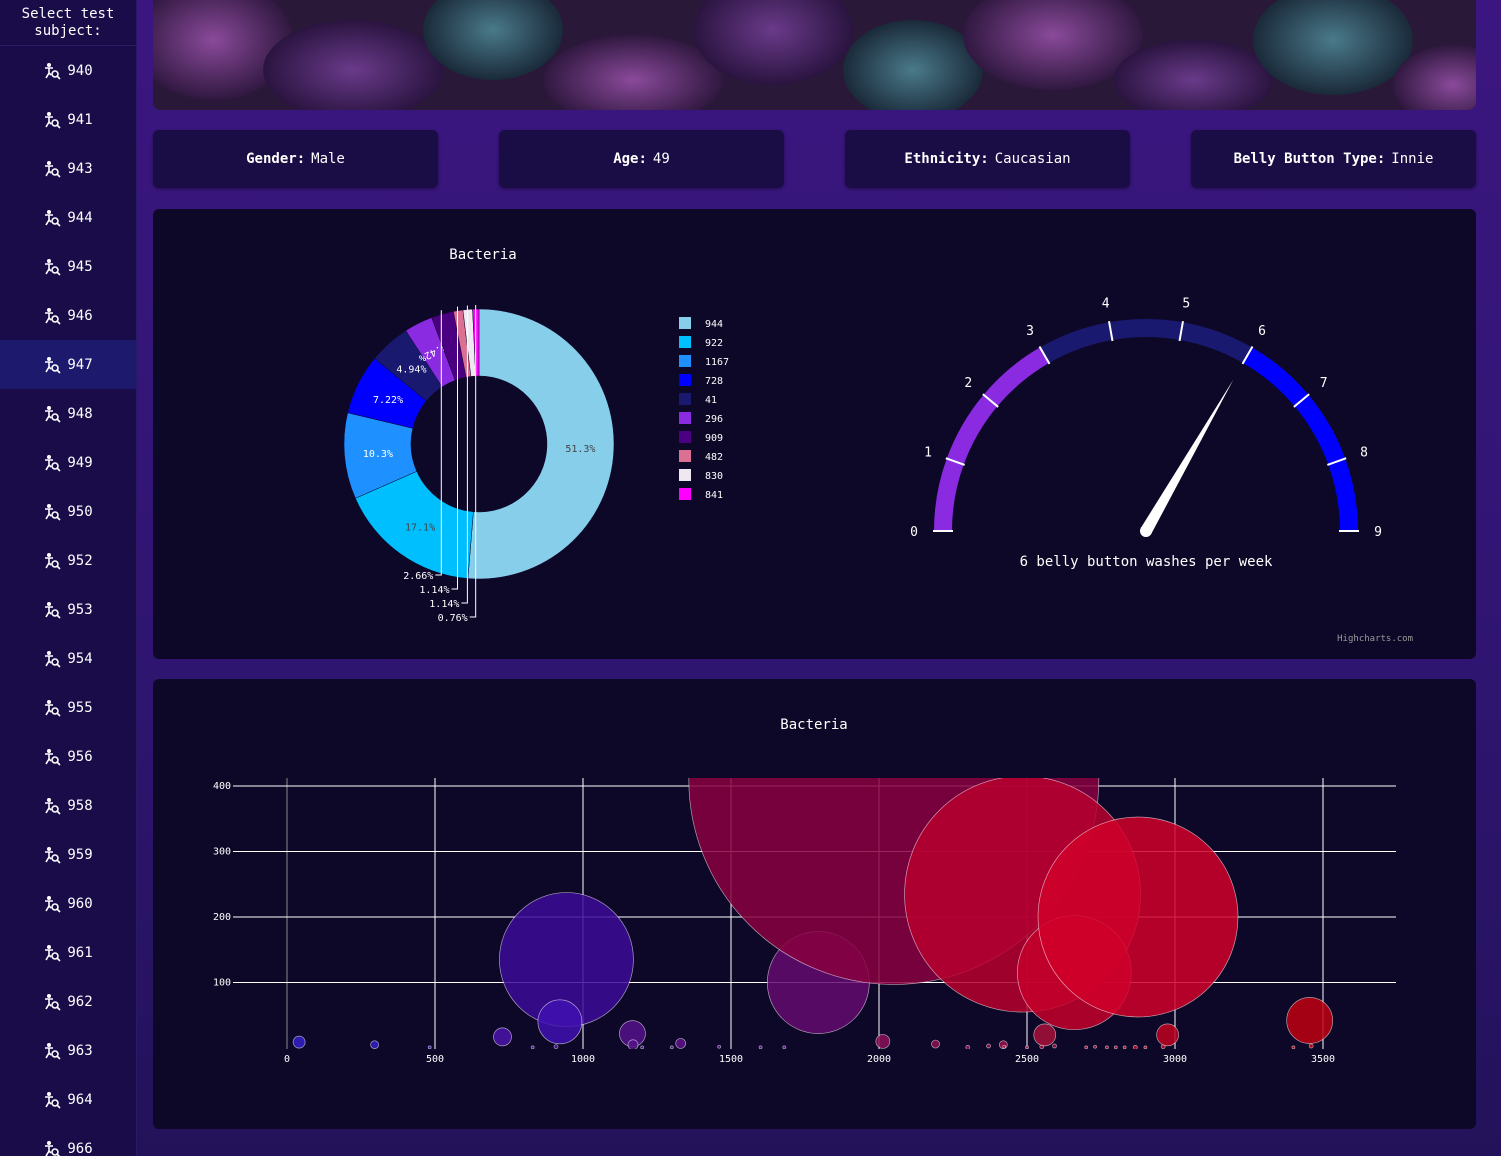 Image resolution: width=1501 pixels, height=1156 pixels. I want to click on subject-item-960: 960, so click(68, 903).